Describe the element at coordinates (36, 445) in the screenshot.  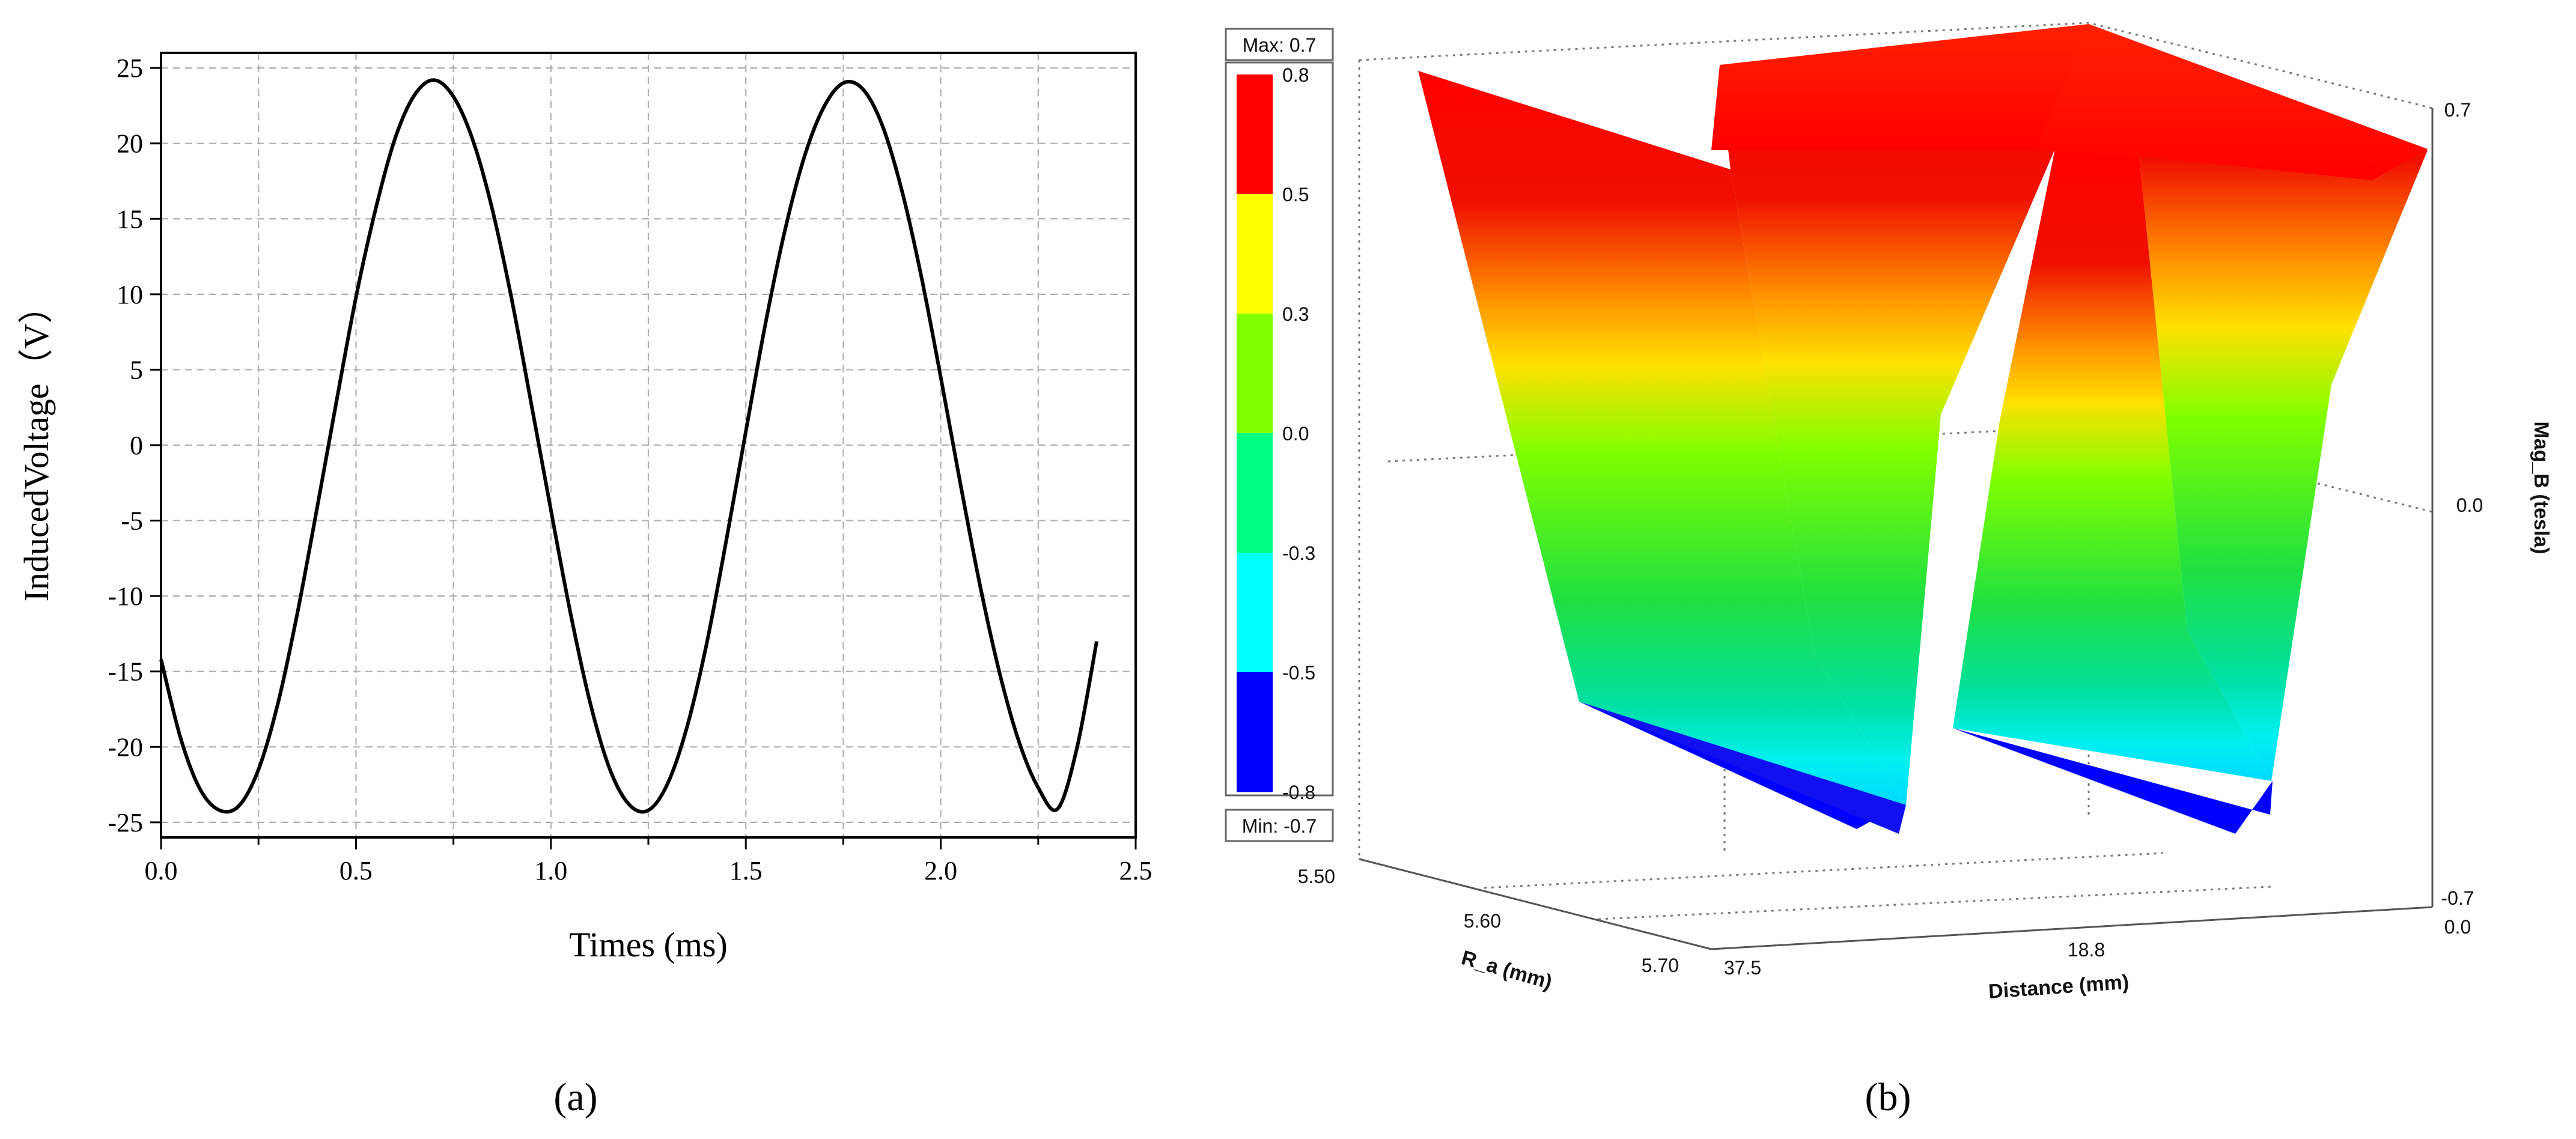
I see `chart-a-y-axis-title: InducedVoltage（V）` at that location.